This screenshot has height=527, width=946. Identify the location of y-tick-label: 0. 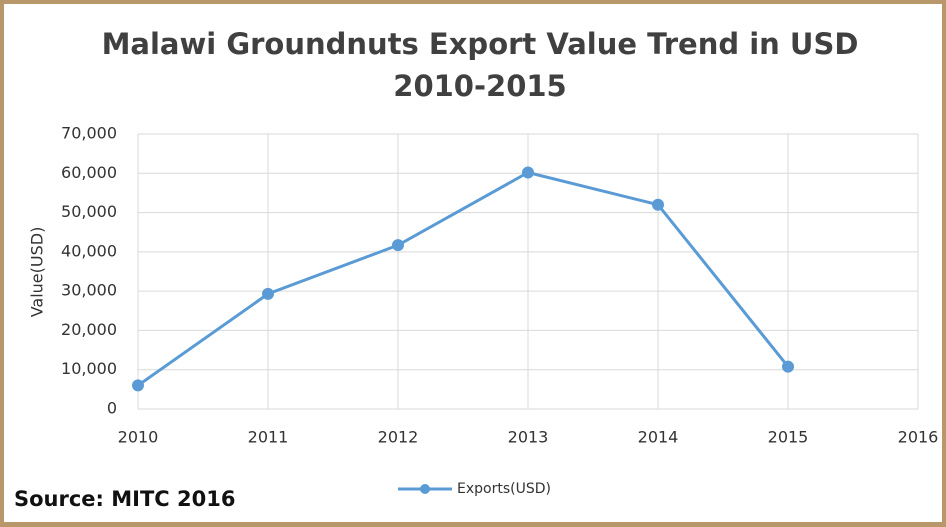
(112, 408).